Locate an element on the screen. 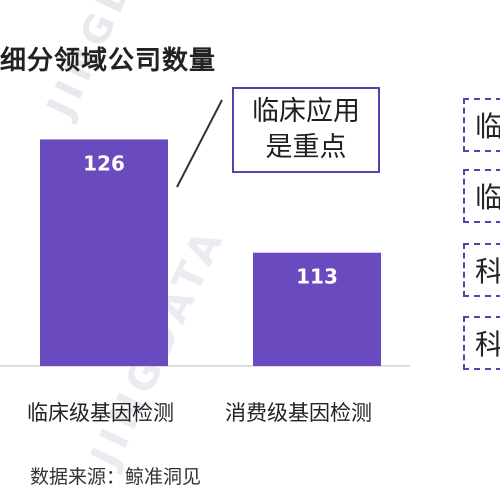 Image resolution: width=500 pixels, height=504 pixels. callout-pointer-line is located at coordinates (199, 143).